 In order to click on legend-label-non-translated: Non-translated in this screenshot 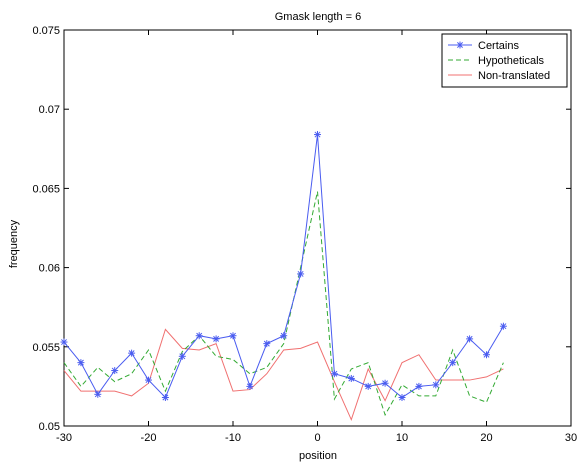, I will do `click(514, 76)`.